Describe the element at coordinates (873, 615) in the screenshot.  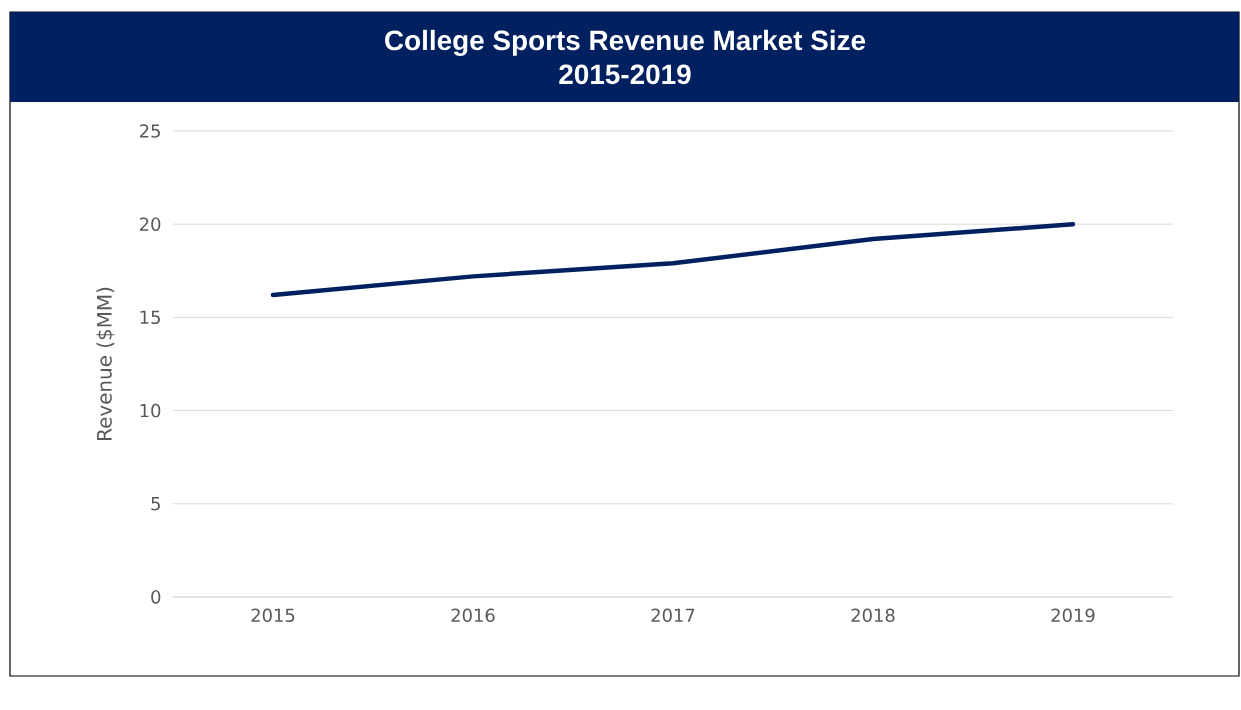
I see `x-tick-label: 2018` at that location.